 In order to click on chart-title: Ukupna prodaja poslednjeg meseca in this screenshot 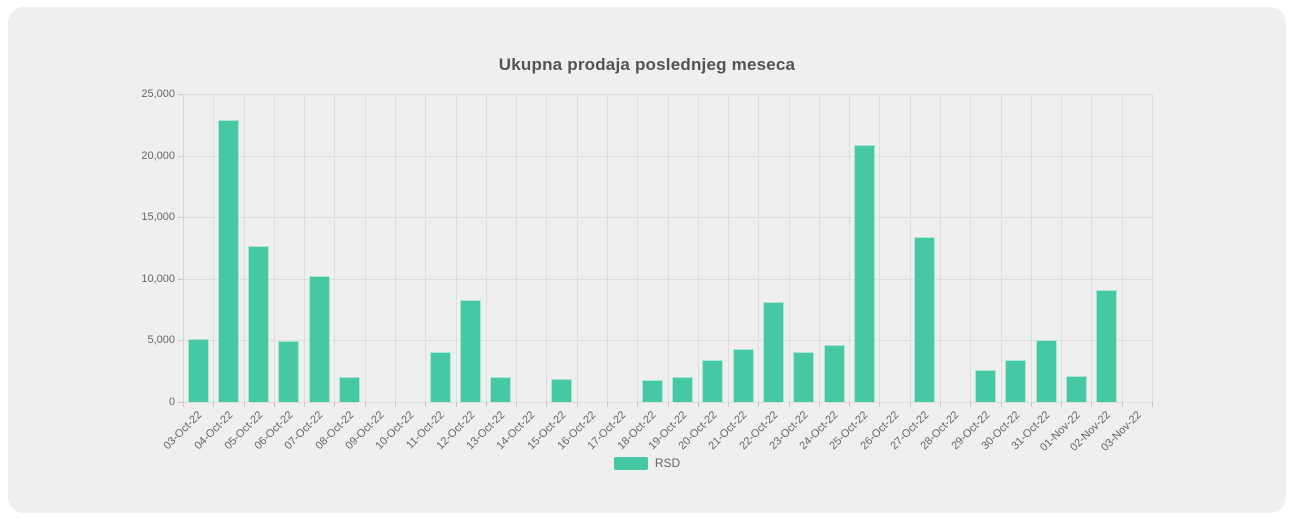, I will do `click(647, 64)`.